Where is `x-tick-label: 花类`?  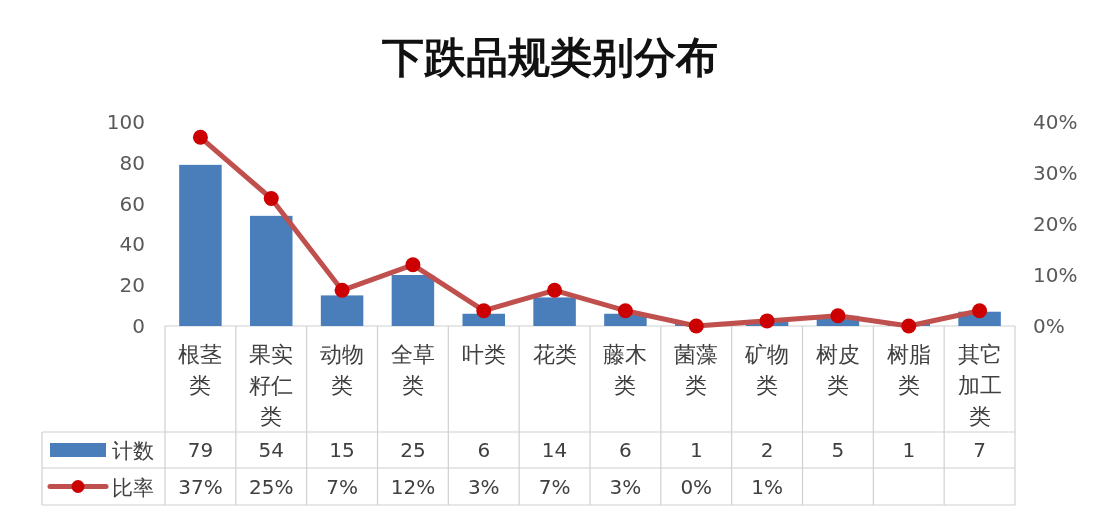 x-tick-label: 花类 is located at coordinates (554, 354).